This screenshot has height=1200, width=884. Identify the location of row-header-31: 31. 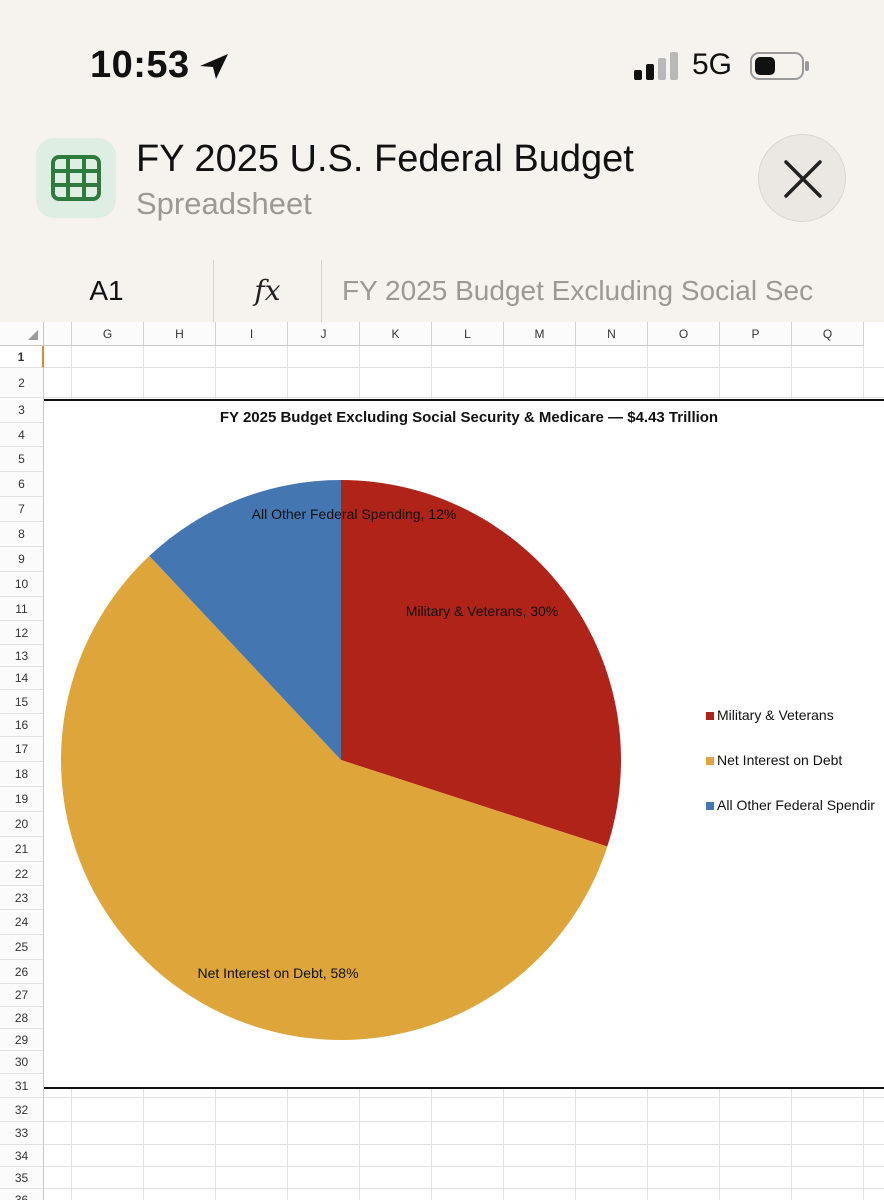
(22, 1086).